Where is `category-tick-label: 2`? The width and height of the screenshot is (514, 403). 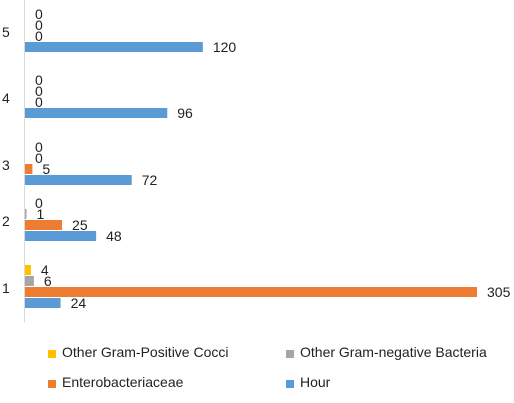
category-tick-label: 2 is located at coordinates (6, 221).